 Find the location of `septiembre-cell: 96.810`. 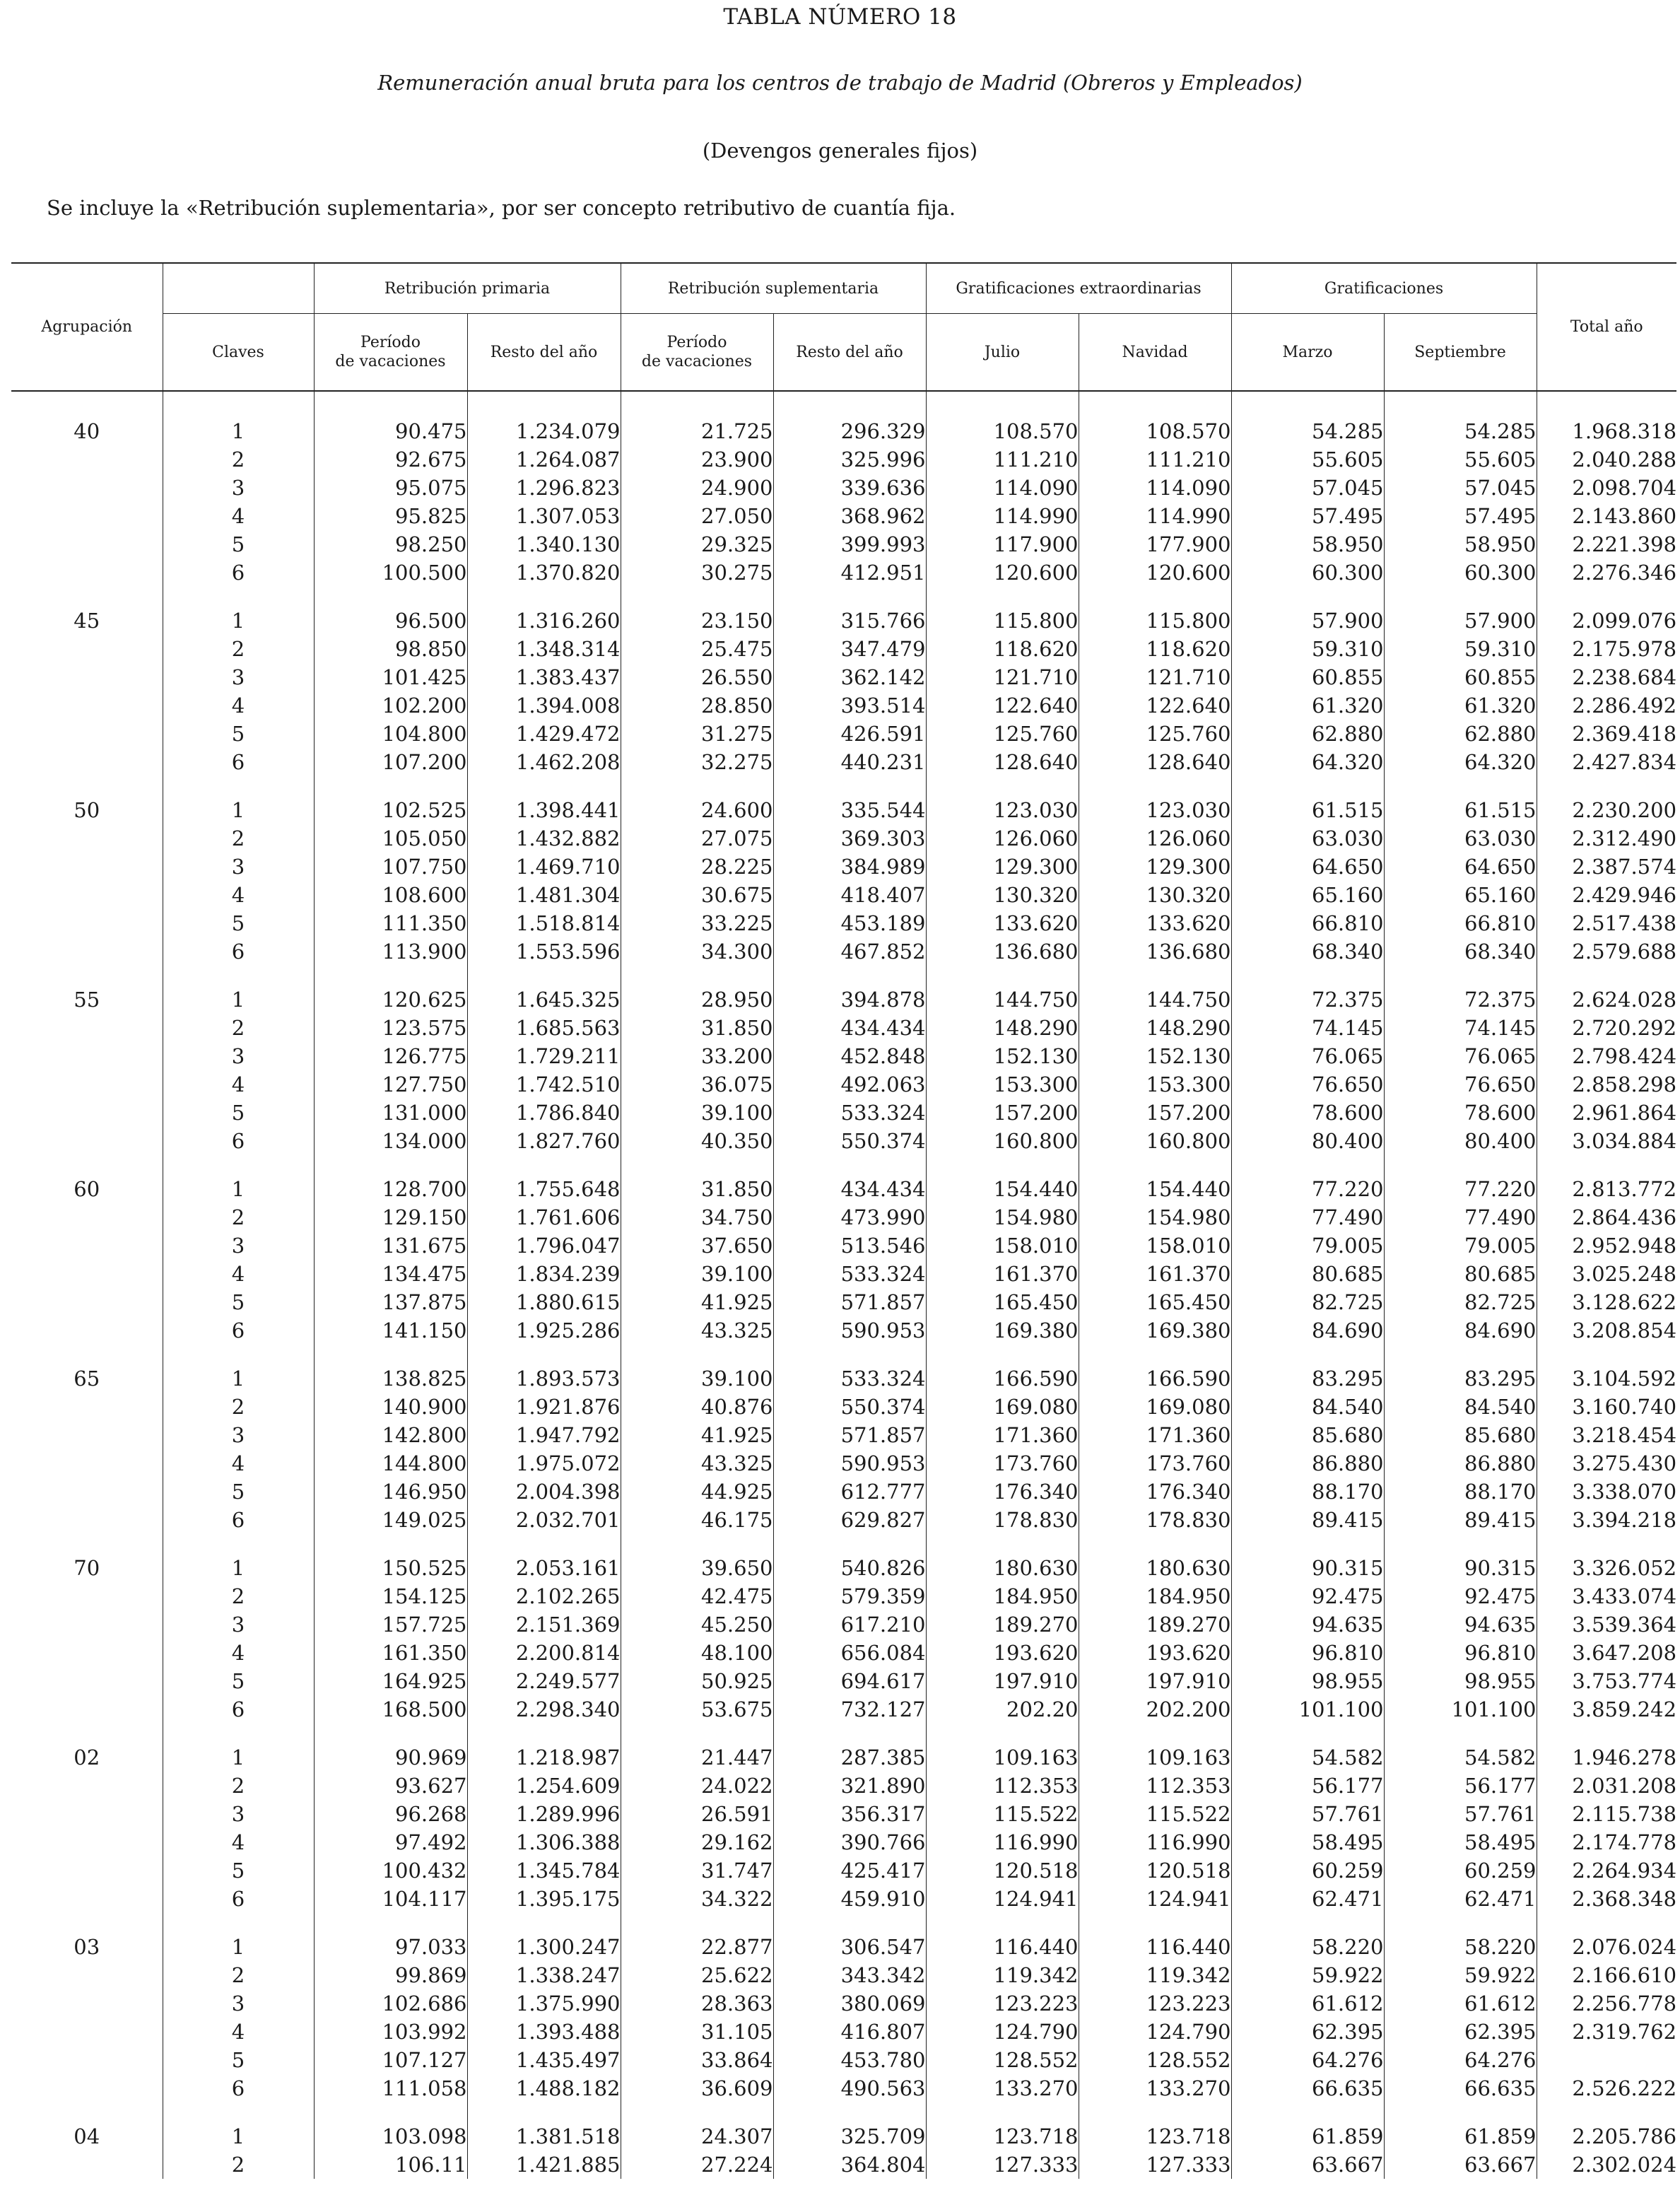

septiembre-cell: 96.810 is located at coordinates (1460, 1653).